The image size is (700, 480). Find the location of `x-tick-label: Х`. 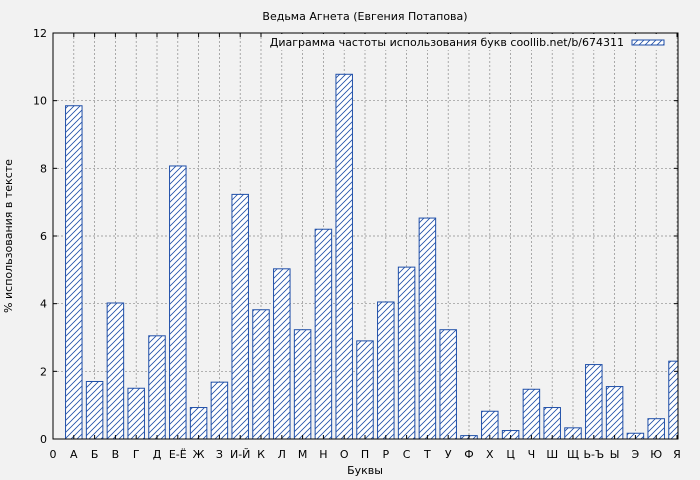

x-tick-label: Х is located at coordinates (490, 454).